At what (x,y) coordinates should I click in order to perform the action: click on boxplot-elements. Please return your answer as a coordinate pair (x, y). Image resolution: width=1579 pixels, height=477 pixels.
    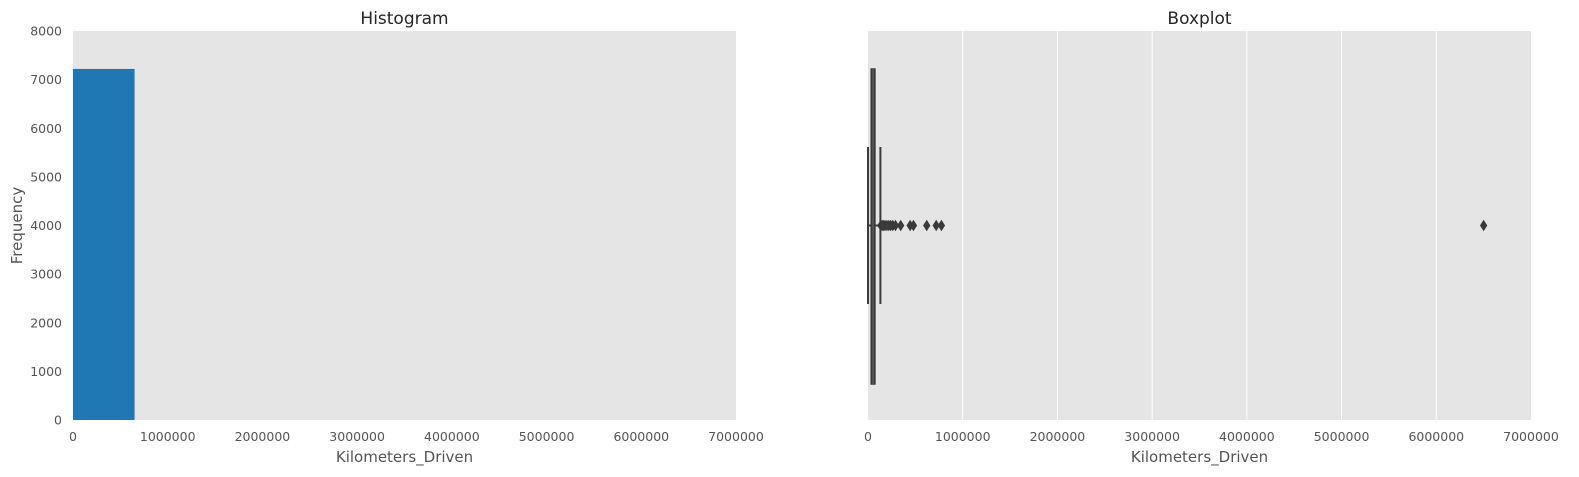
    Looking at the image, I should click on (874, 226).